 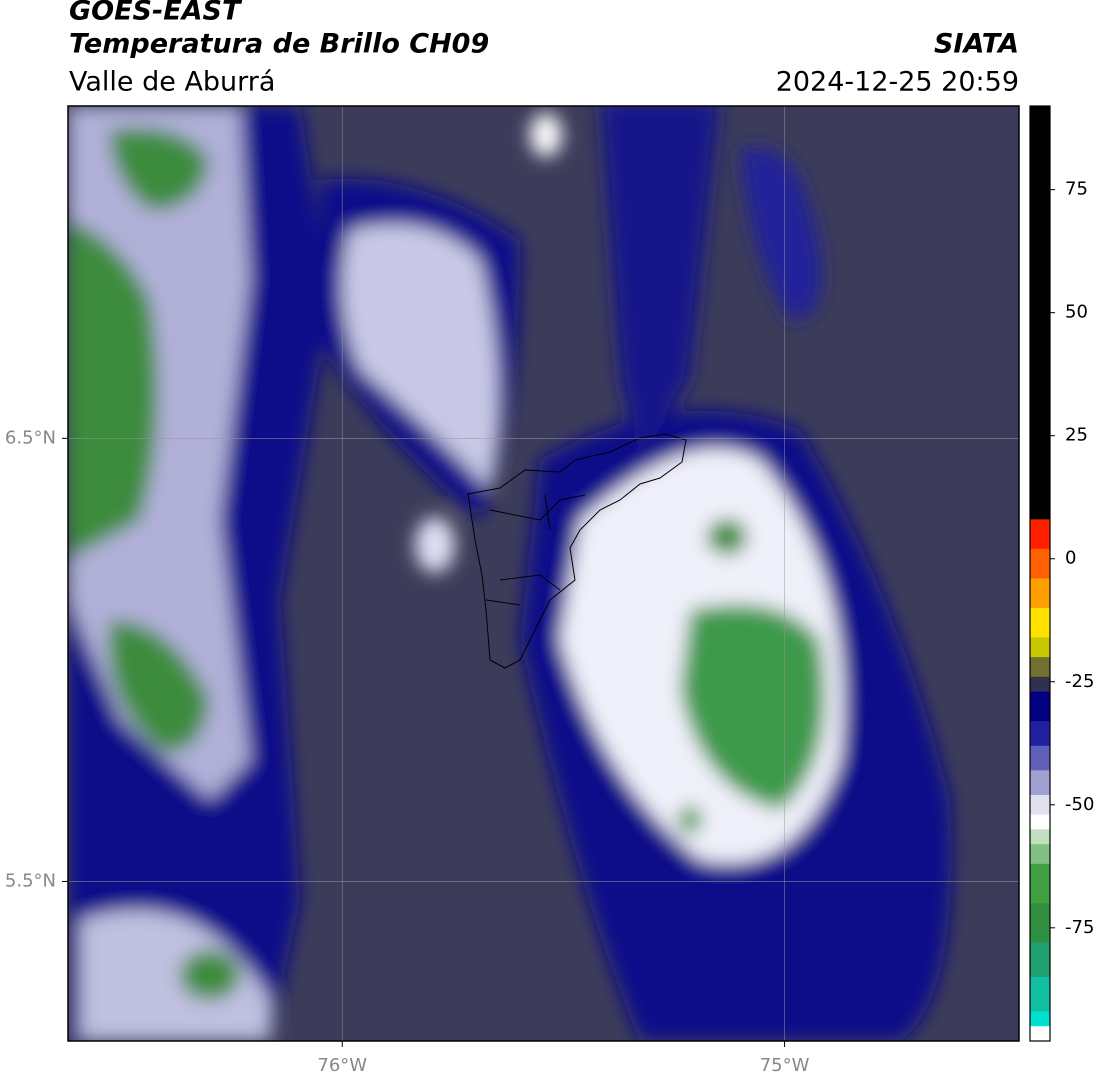 I want to click on product: Temperatura de Brillo CH09, so click(x=279, y=44).